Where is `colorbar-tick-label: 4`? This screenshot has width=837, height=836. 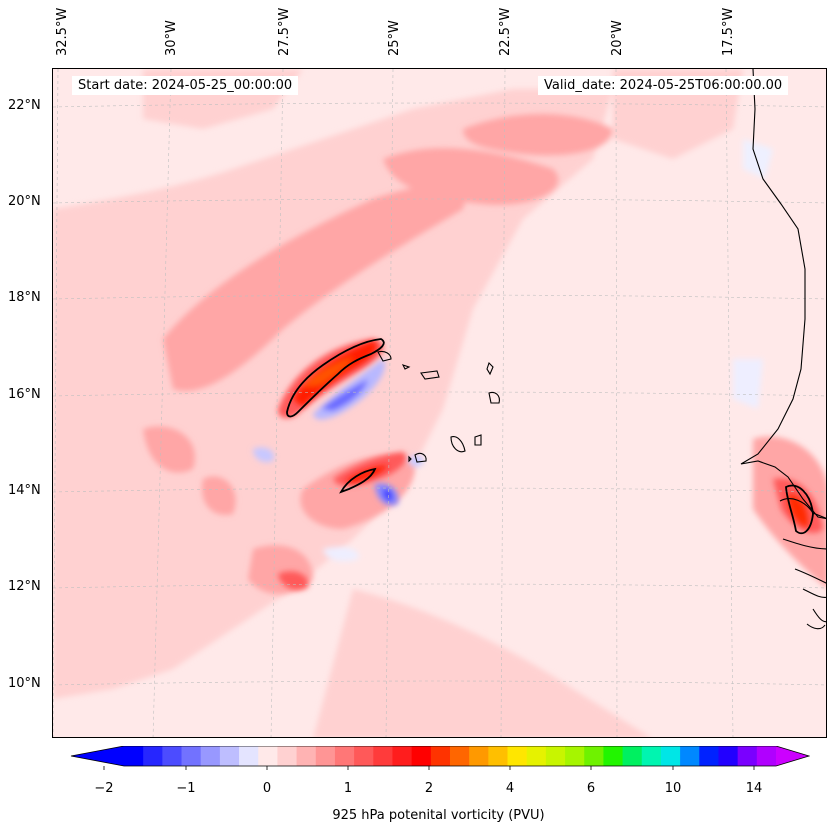
colorbar-tick-label: 4 is located at coordinates (510, 788).